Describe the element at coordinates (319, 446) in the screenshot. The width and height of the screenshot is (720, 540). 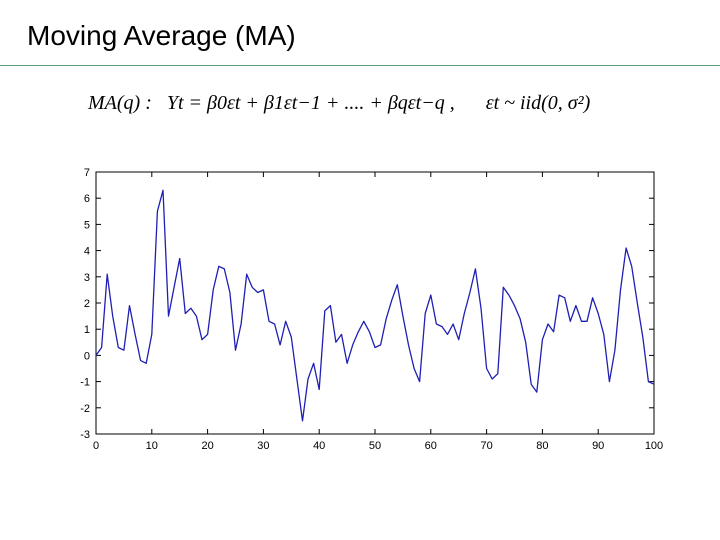
I see `x-tick-label: 40` at that location.